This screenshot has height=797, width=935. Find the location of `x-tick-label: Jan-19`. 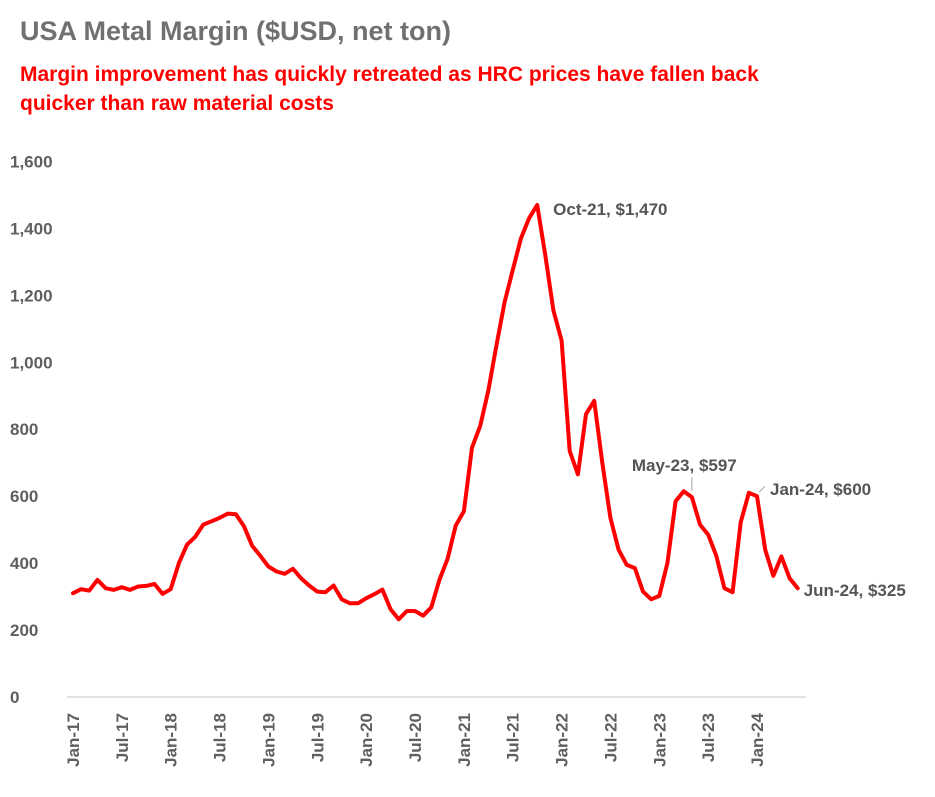

x-tick-label: Jan-19 is located at coordinates (268, 740).